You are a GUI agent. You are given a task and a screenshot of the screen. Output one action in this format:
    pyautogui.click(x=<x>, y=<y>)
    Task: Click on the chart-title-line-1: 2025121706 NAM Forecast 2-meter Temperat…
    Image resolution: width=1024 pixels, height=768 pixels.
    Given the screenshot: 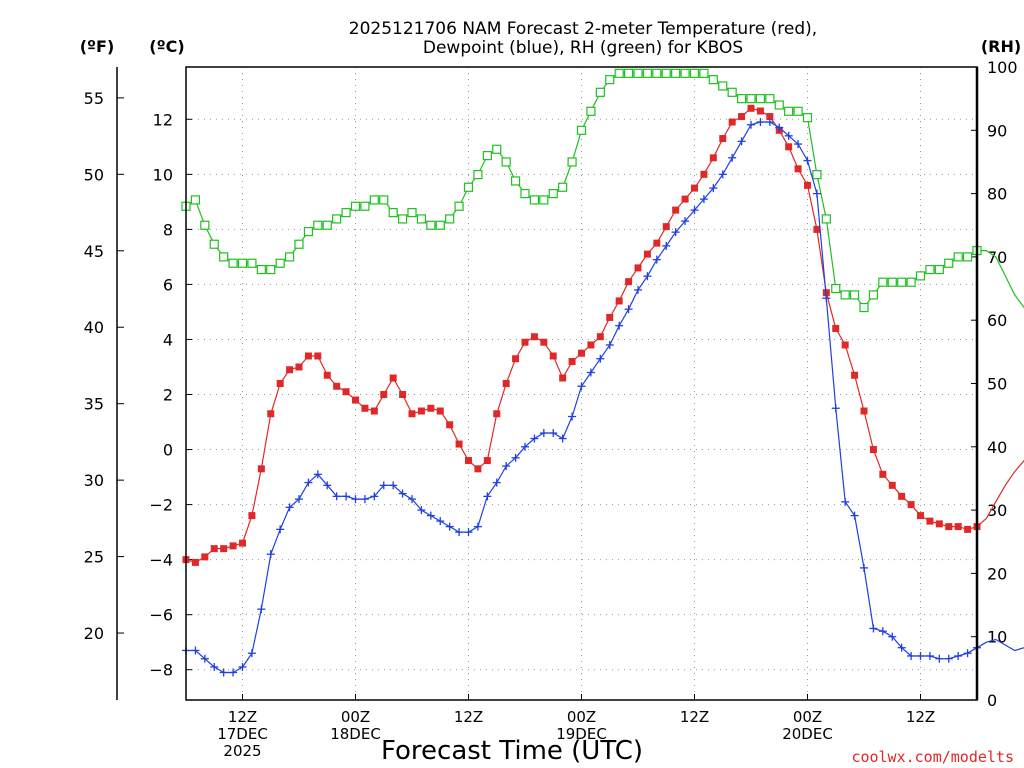 What is the action you would take?
    pyautogui.click(x=583, y=29)
    